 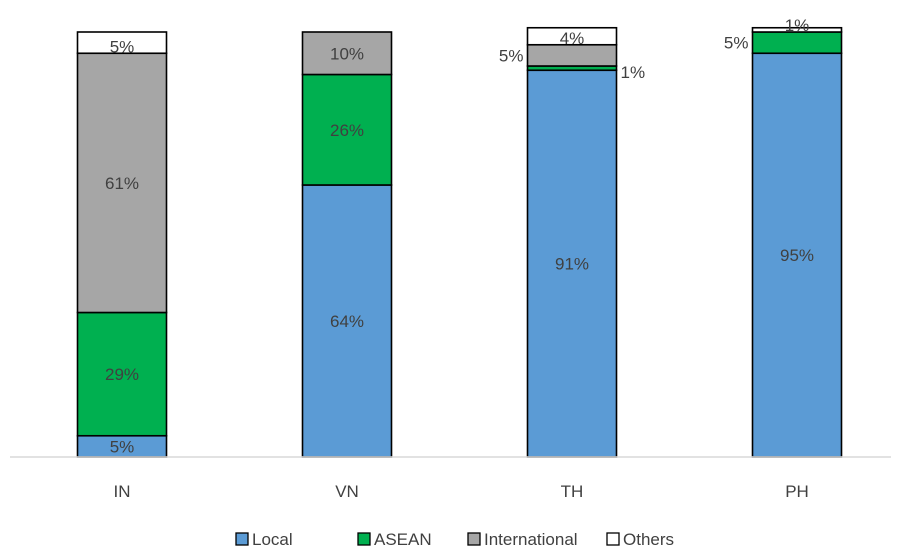 I want to click on bar-vn-international, so click(x=347, y=53).